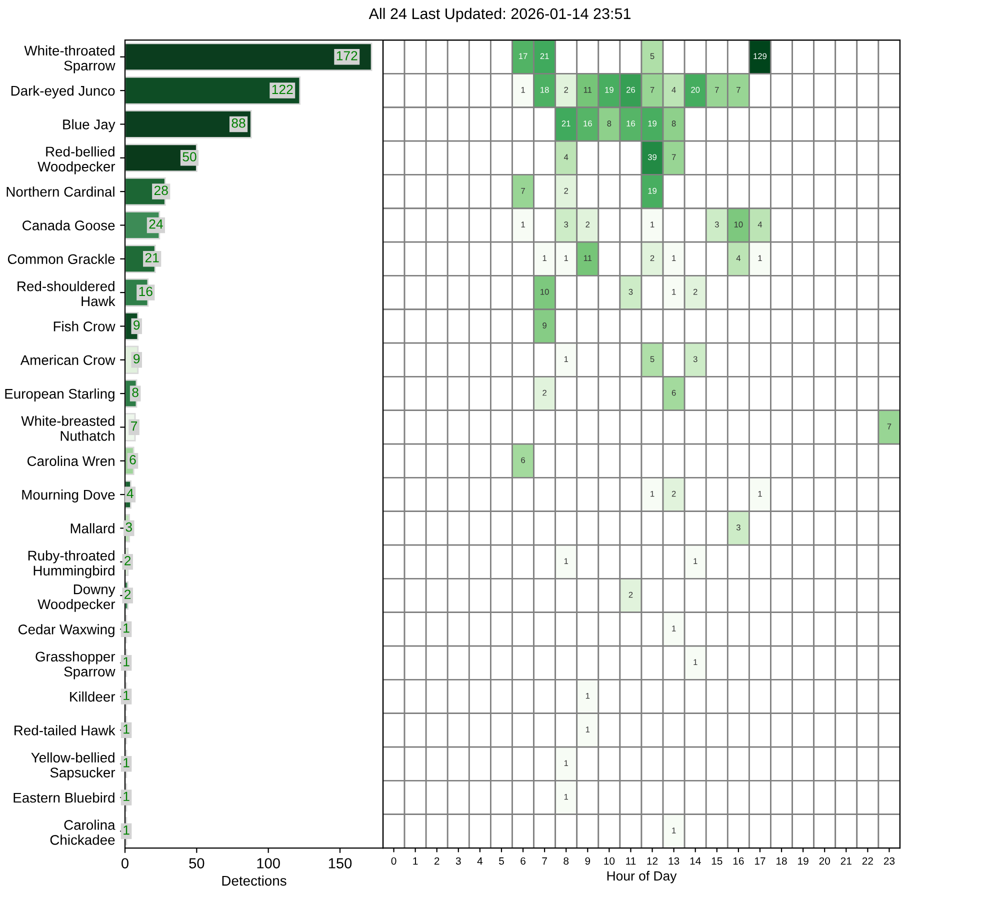  What do you see at coordinates (61, 259) in the screenshot?
I see `y-tick-label: Common Grackle` at bounding box center [61, 259].